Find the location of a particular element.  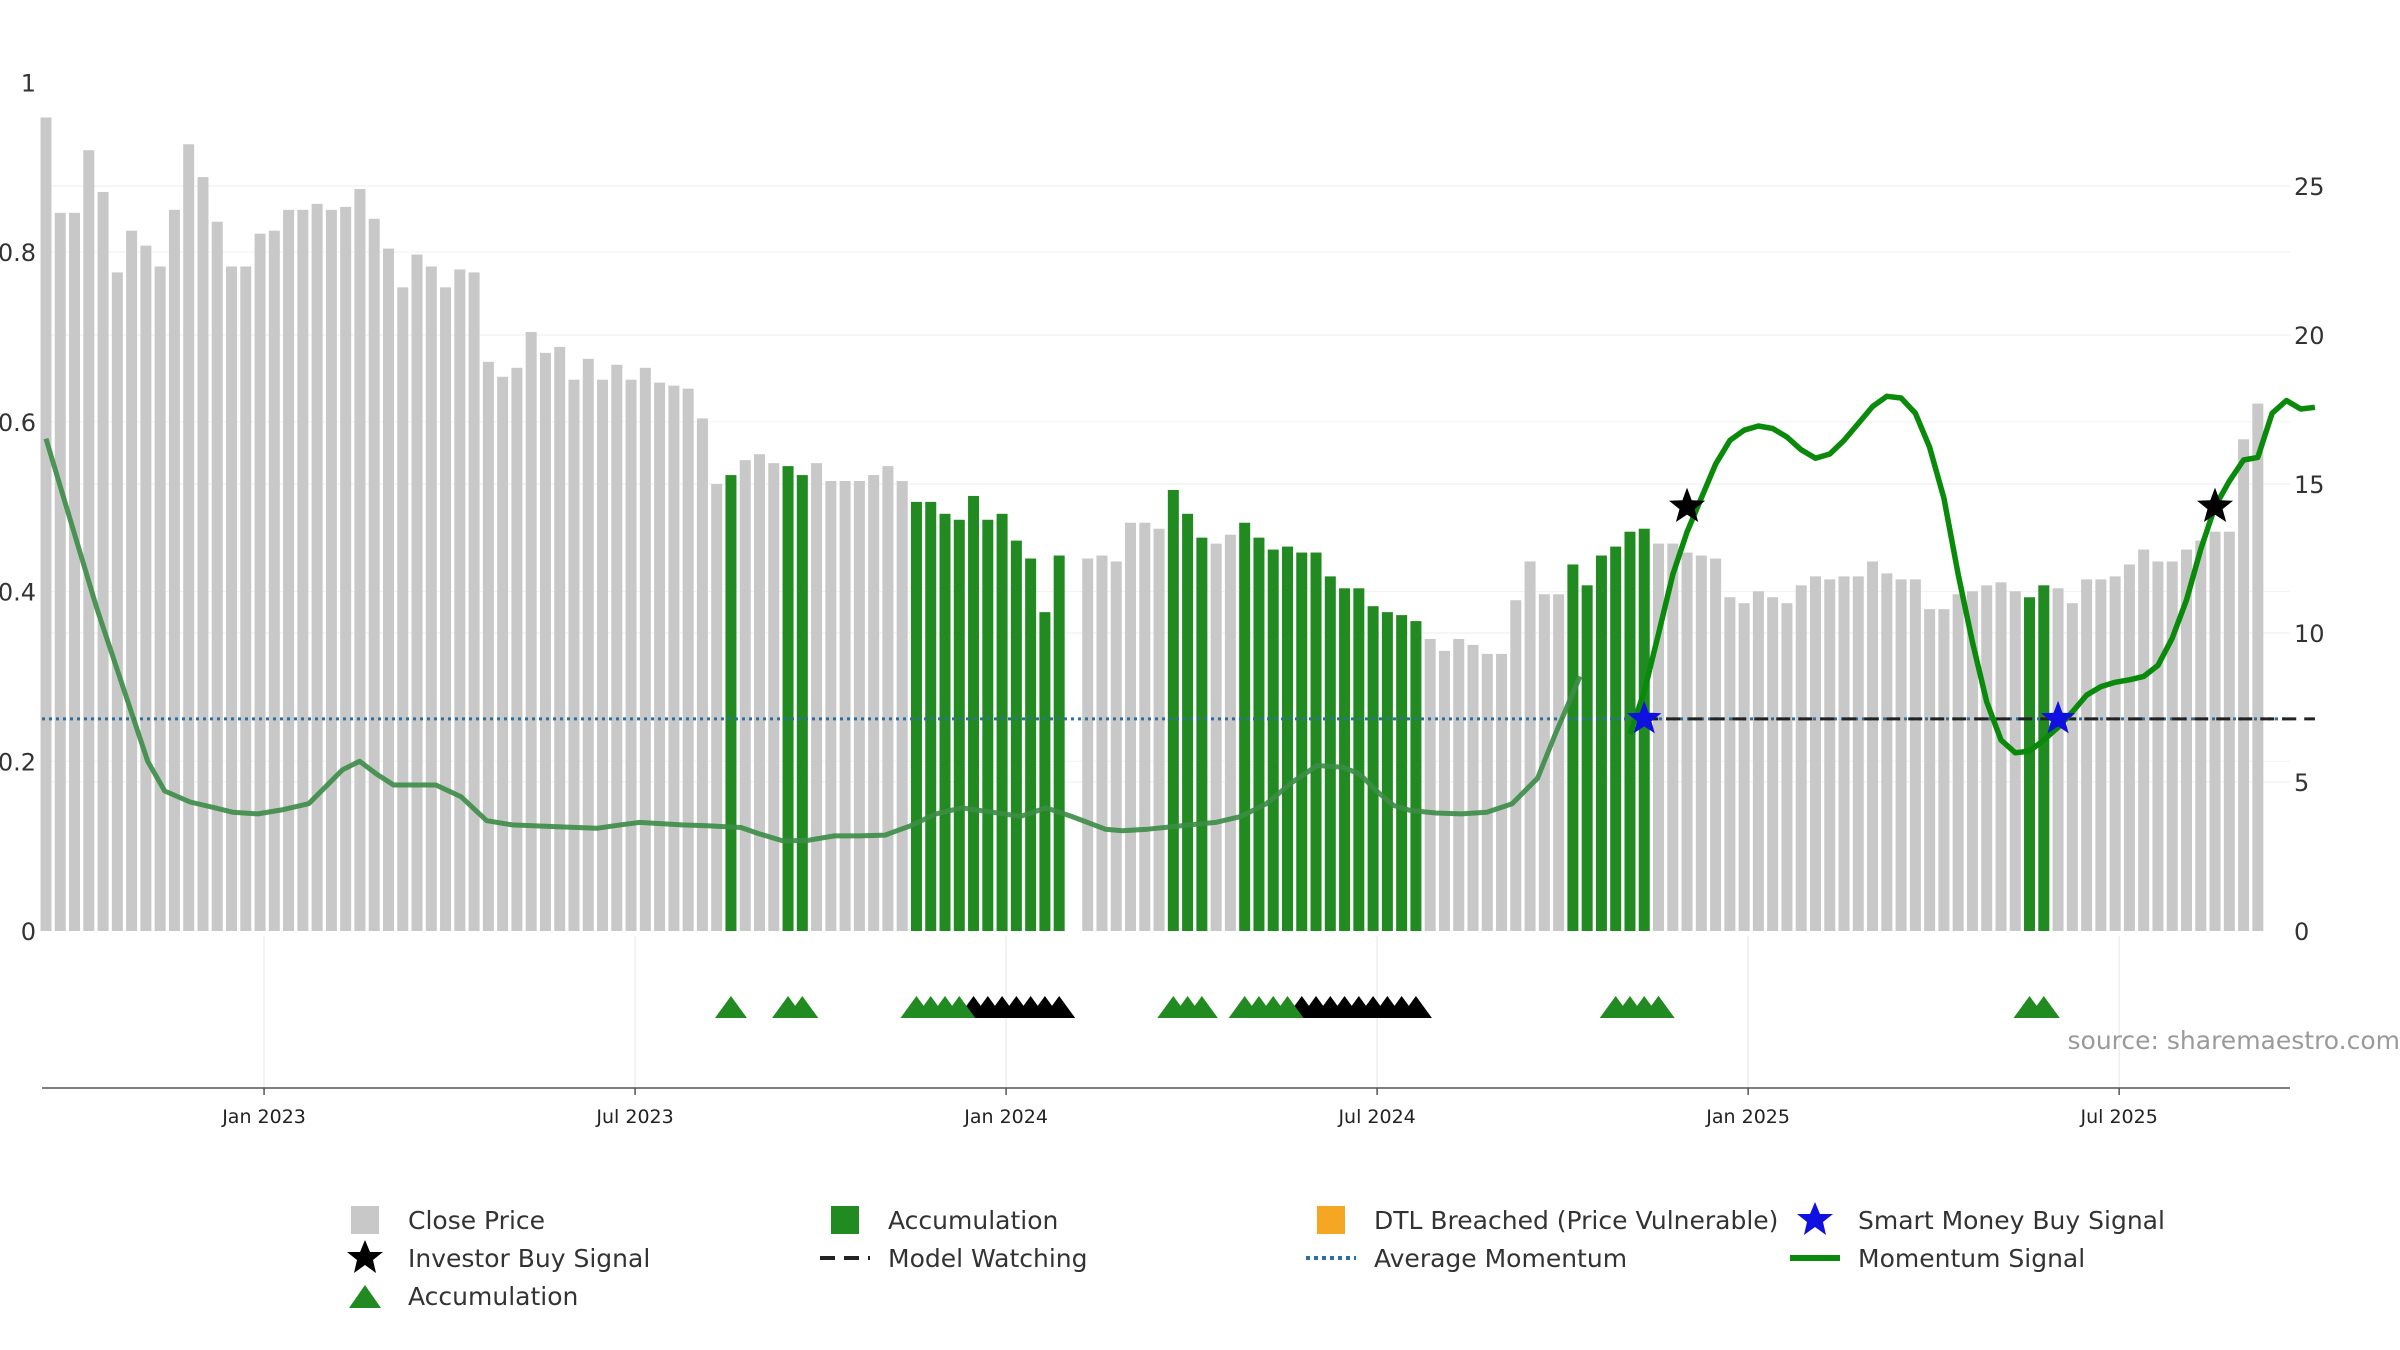

left-tick-label: 0.6 is located at coordinates (18, 423).